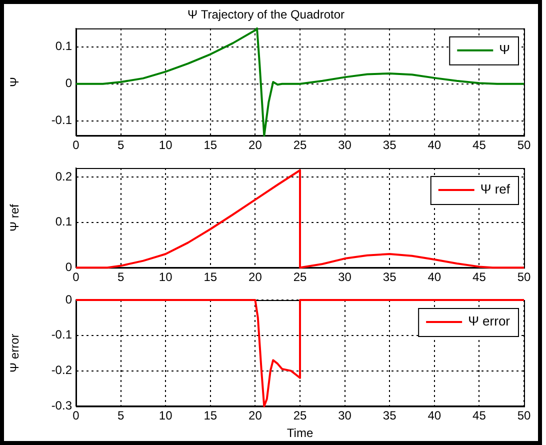 The image size is (546, 445). I want to click on x-axis-title: Time, so click(300, 433).